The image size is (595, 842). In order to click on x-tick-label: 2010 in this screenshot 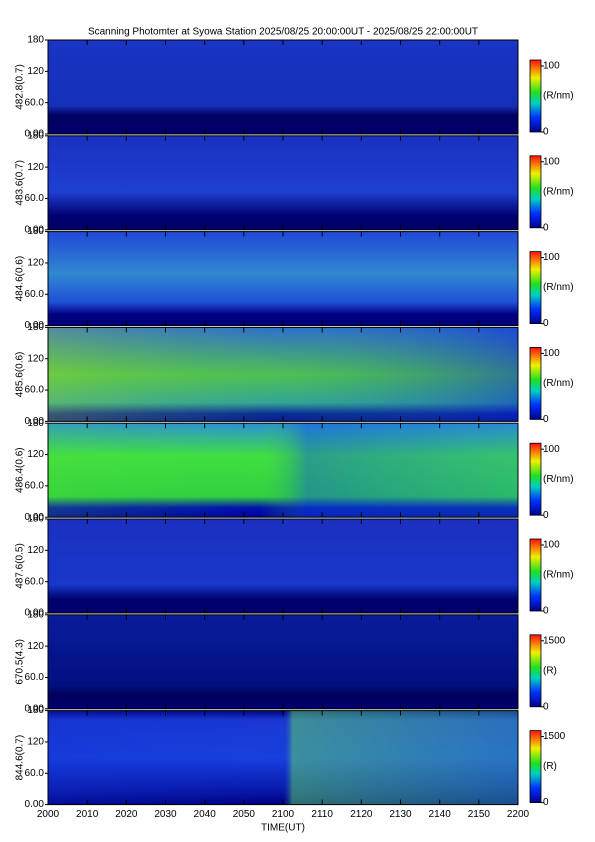, I will do `click(87, 814)`.